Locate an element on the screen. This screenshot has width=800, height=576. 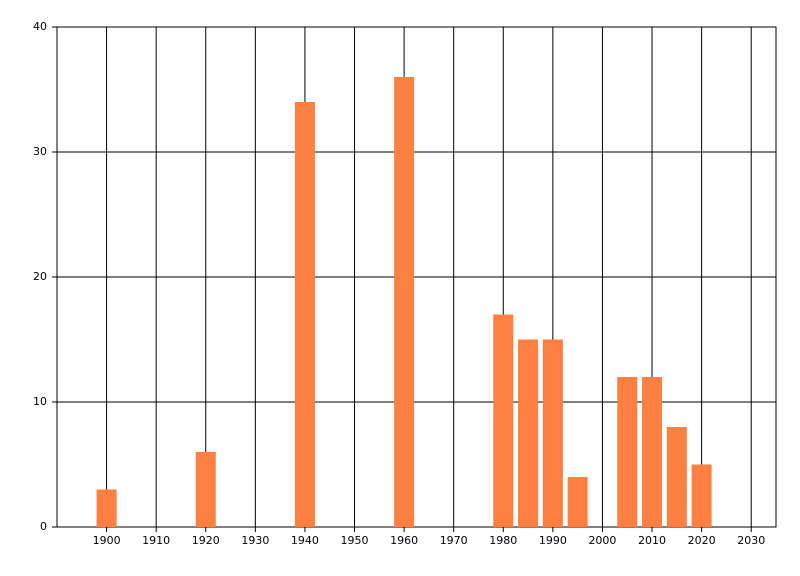
y-tick-label: 10 is located at coordinates (40, 401).